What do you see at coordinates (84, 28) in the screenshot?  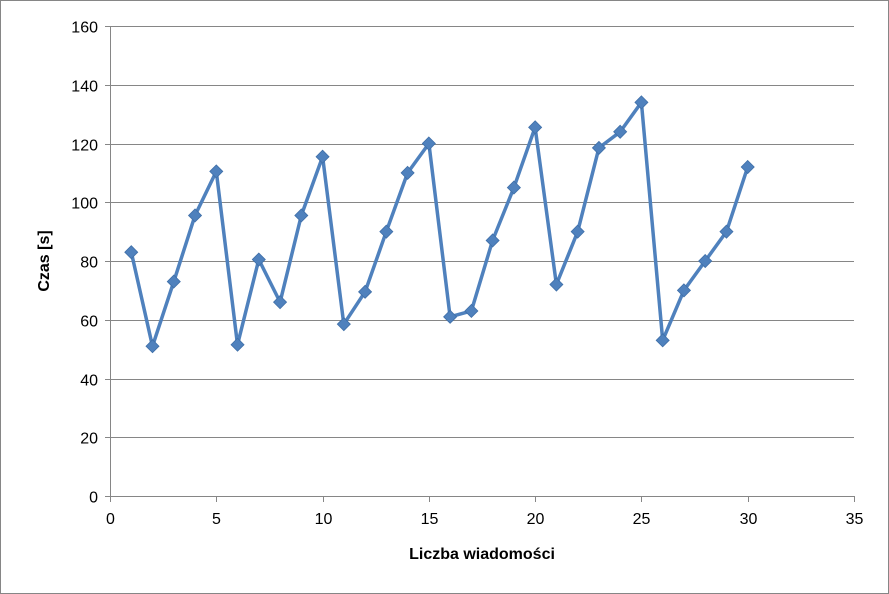 I see `y-tick-label: 160` at bounding box center [84, 28].